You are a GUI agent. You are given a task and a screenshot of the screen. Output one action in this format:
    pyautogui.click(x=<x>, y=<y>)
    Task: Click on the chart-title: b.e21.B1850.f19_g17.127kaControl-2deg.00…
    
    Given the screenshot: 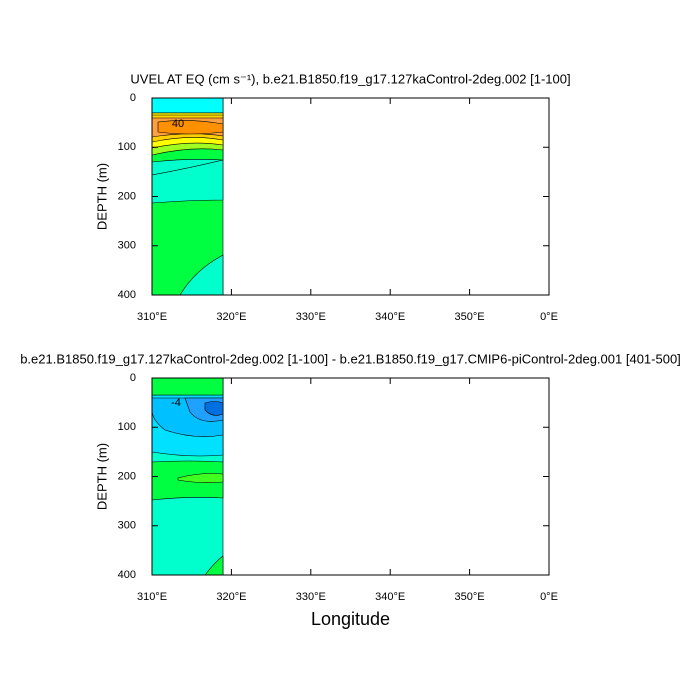 What is the action you would take?
    pyautogui.click(x=350, y=358)
    